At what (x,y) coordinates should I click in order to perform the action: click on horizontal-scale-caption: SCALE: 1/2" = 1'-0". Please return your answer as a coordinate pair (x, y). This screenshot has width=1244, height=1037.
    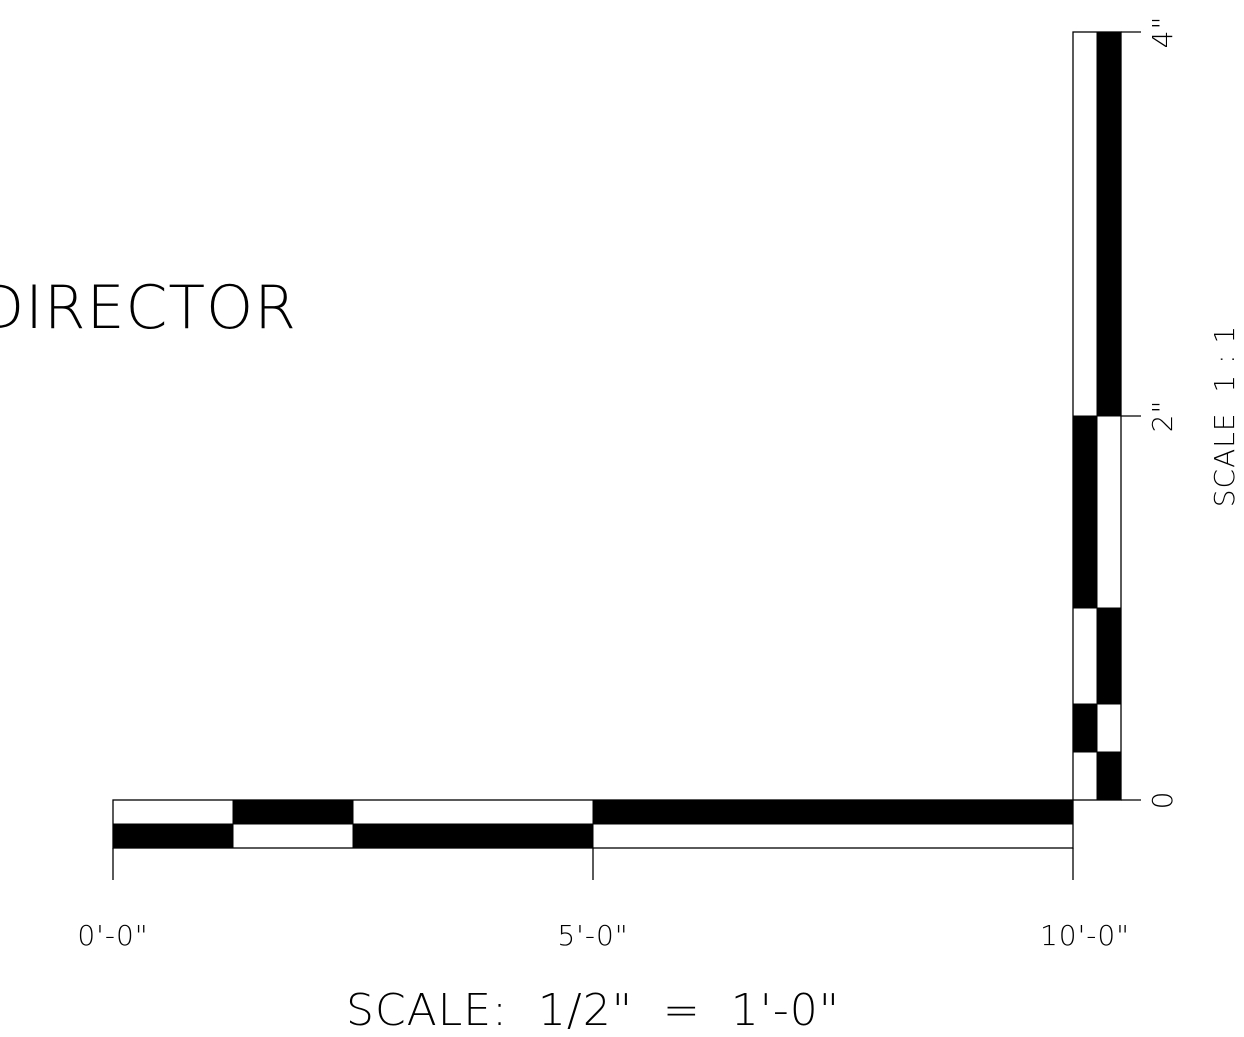
    Looking at the image, I should click on (593, 1010).